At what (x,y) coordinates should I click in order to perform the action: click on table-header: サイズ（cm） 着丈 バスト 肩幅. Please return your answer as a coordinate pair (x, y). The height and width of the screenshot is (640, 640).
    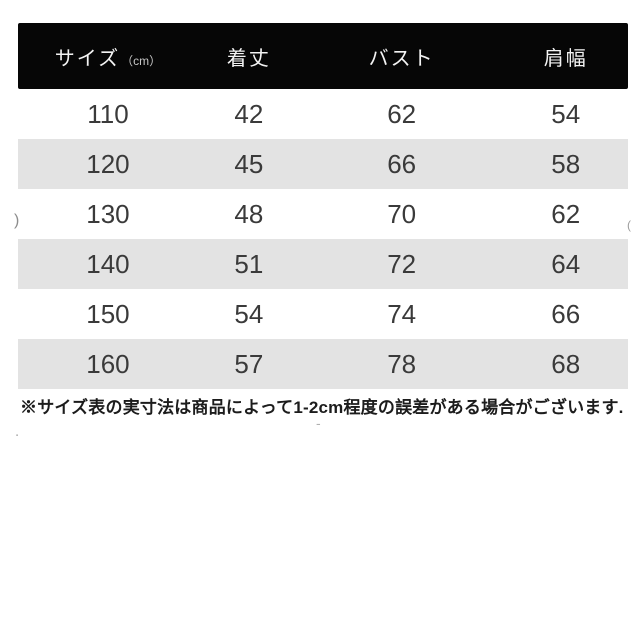
    Looking at the image, I should click on (323, 56).